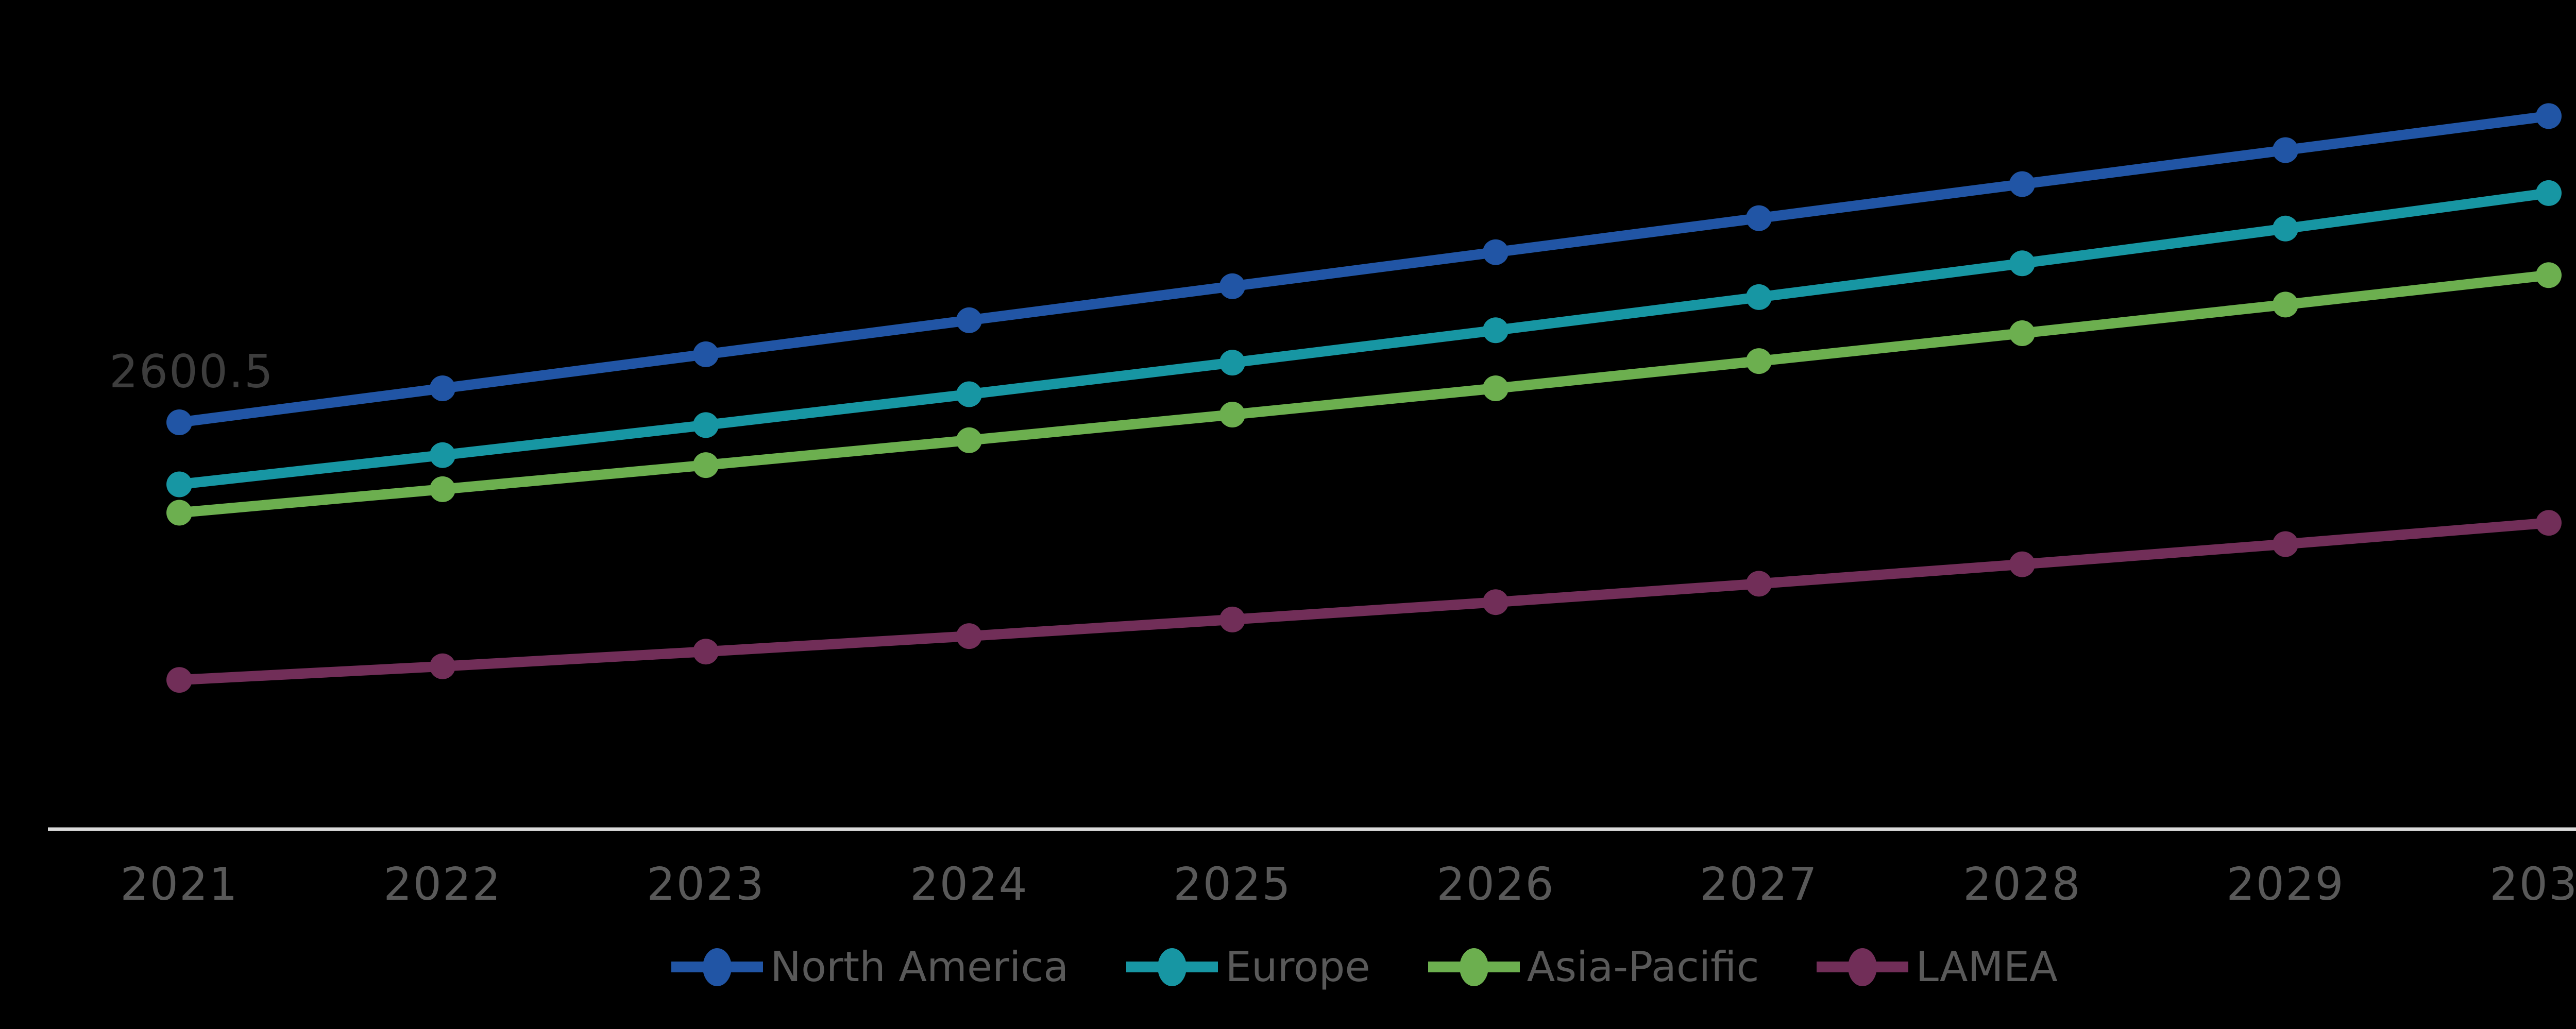 The width and height of the screenshot is (2576, 1029). I want to click on data-point-asia-pacific-2023, so click(706, 465).